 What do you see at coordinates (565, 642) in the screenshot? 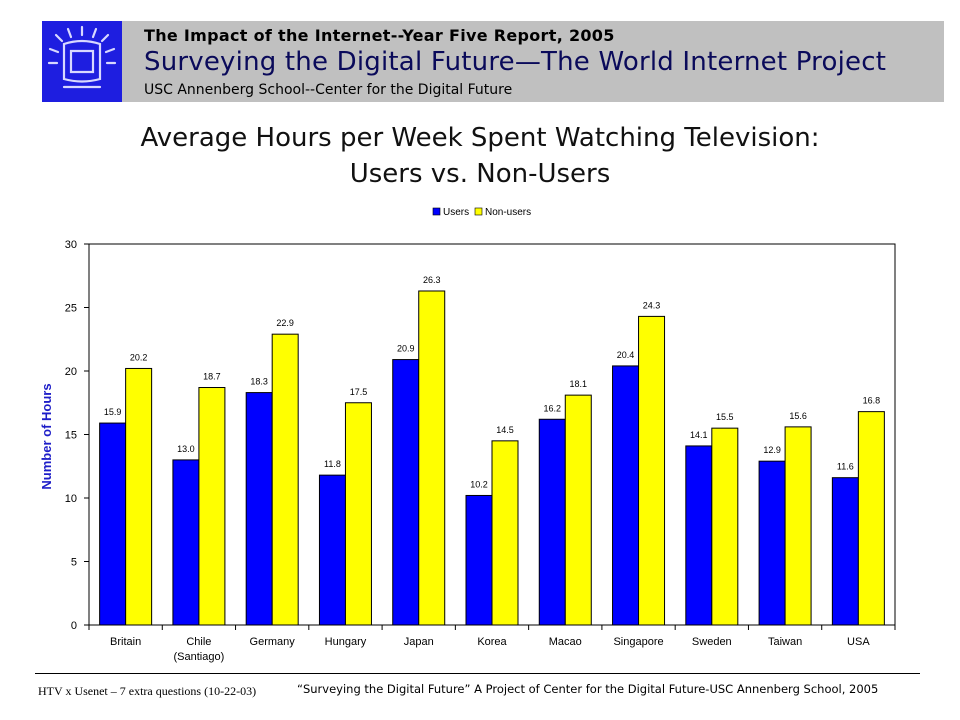
I see `x-category-label: Macao` at bounding box center [565, 642].